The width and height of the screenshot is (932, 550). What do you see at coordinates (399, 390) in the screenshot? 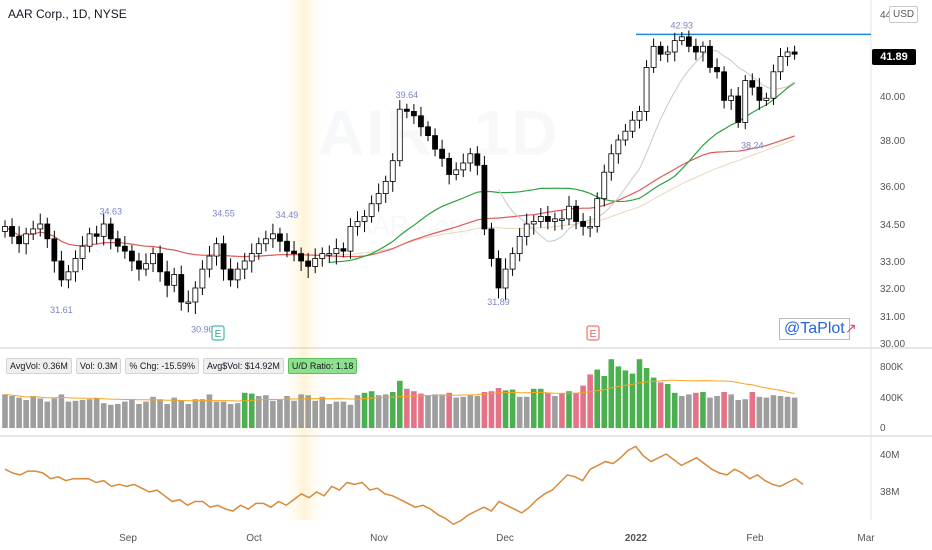
I see `volume-average-line` at bounding box center [399, 390].